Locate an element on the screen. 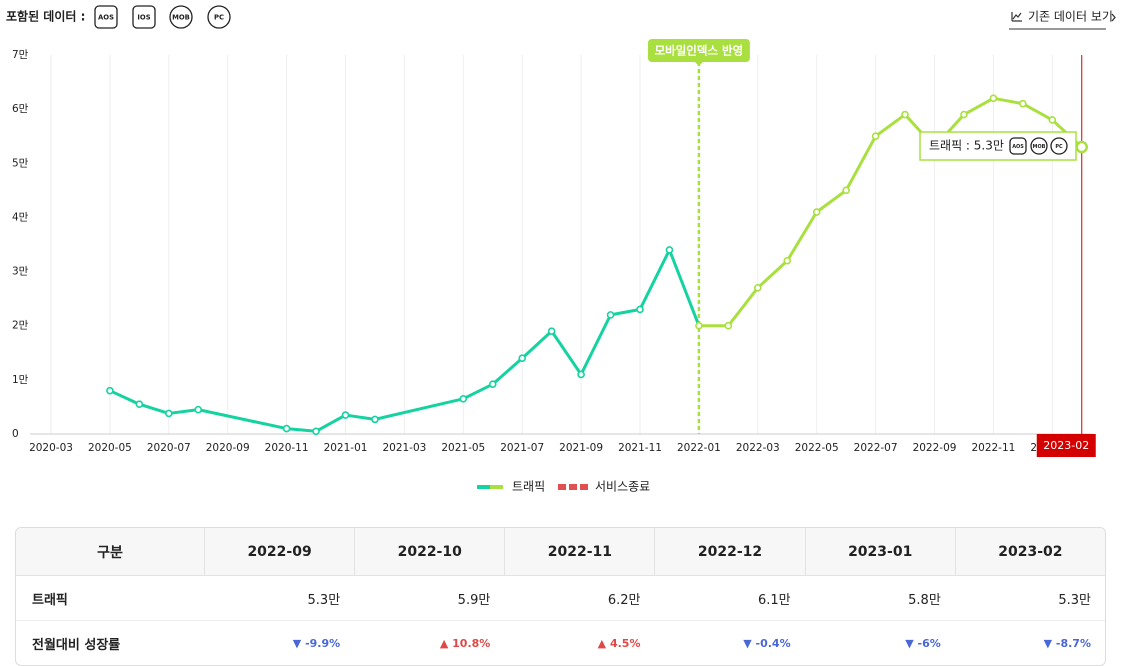 The height and width of the screenshot is (666, 1121). table-cell: 6.2만 is located at coordinates (579, 598).